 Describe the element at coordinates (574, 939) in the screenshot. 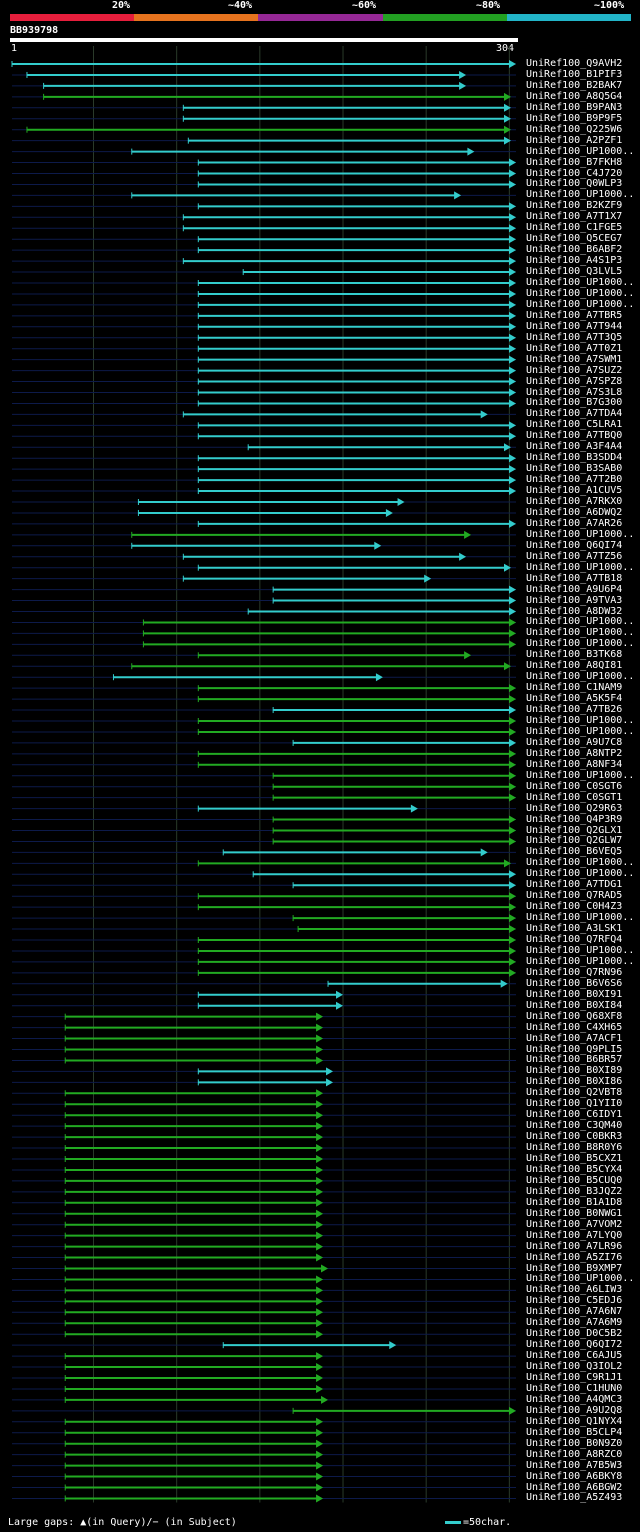

I see `hit-label: UniRef100_Q7RFQ4` at that location.